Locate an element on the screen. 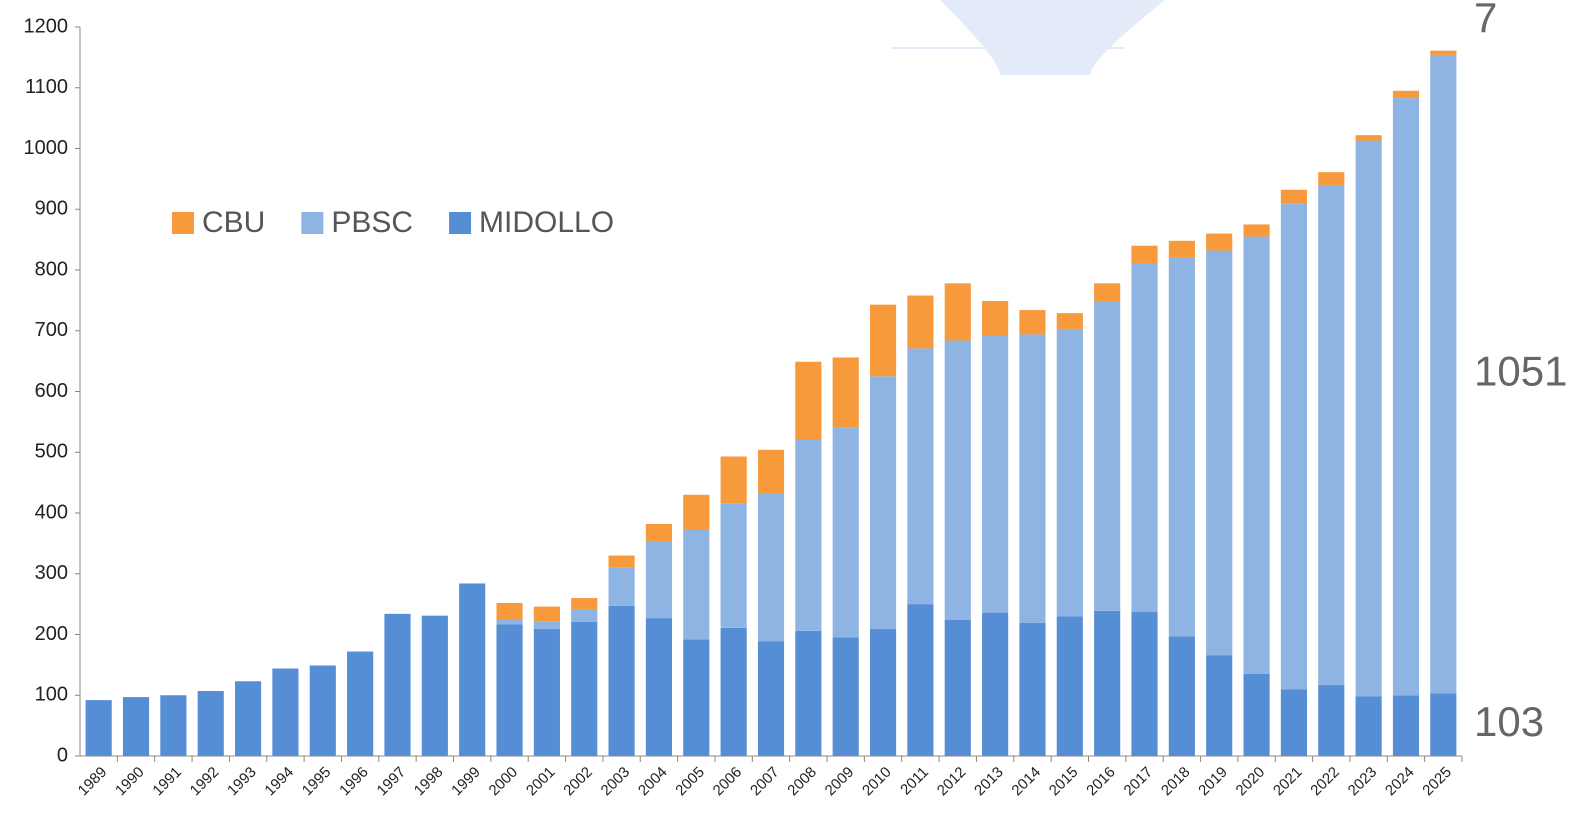 This screenshot has height=820, width=1580. x-tick-label: 2011 is located at coordinates (914, 781).